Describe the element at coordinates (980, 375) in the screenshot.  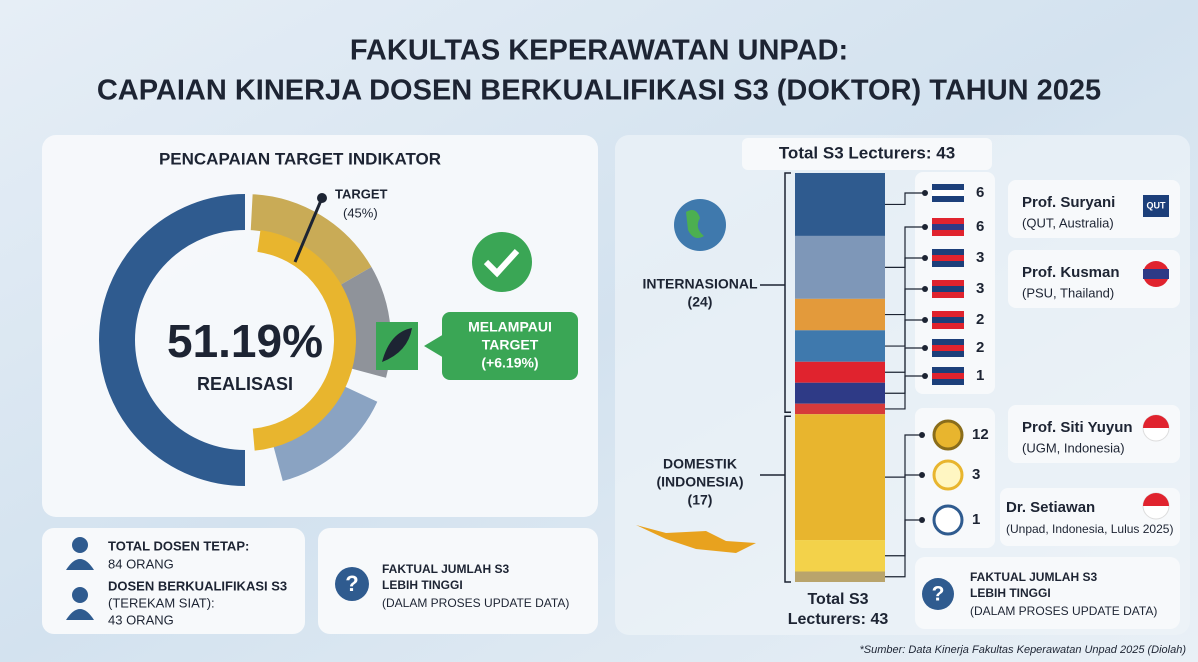
I see `count-label: 1` at that location.